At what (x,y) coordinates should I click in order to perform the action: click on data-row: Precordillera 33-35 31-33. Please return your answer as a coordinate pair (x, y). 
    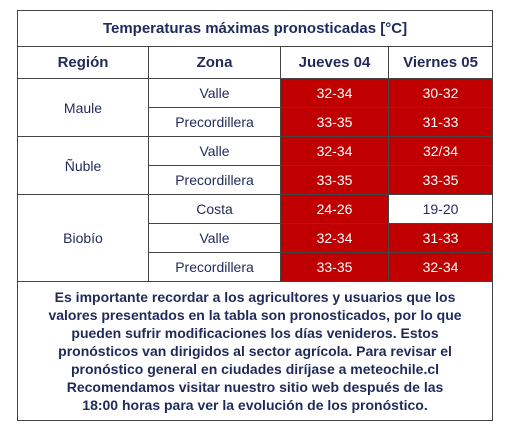
    Looking at the image, I should click on (256, 122).